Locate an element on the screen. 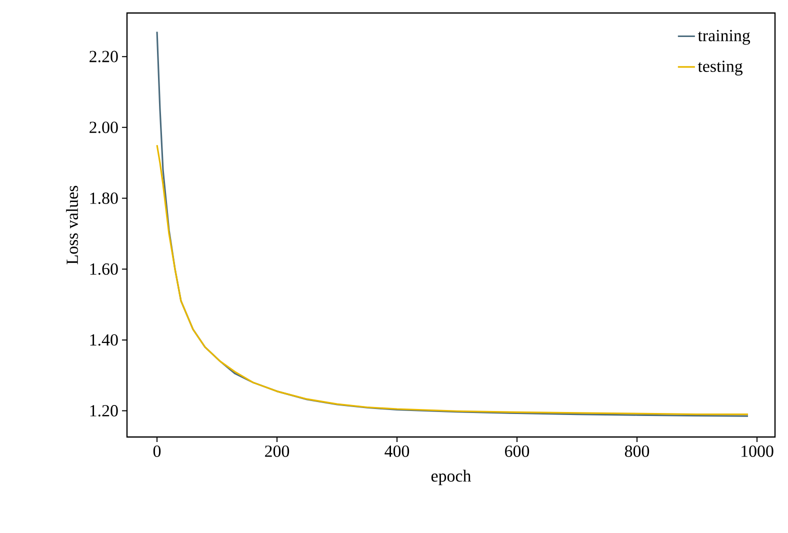  x-tick-label: 200 is located at coordinates (277, 451).